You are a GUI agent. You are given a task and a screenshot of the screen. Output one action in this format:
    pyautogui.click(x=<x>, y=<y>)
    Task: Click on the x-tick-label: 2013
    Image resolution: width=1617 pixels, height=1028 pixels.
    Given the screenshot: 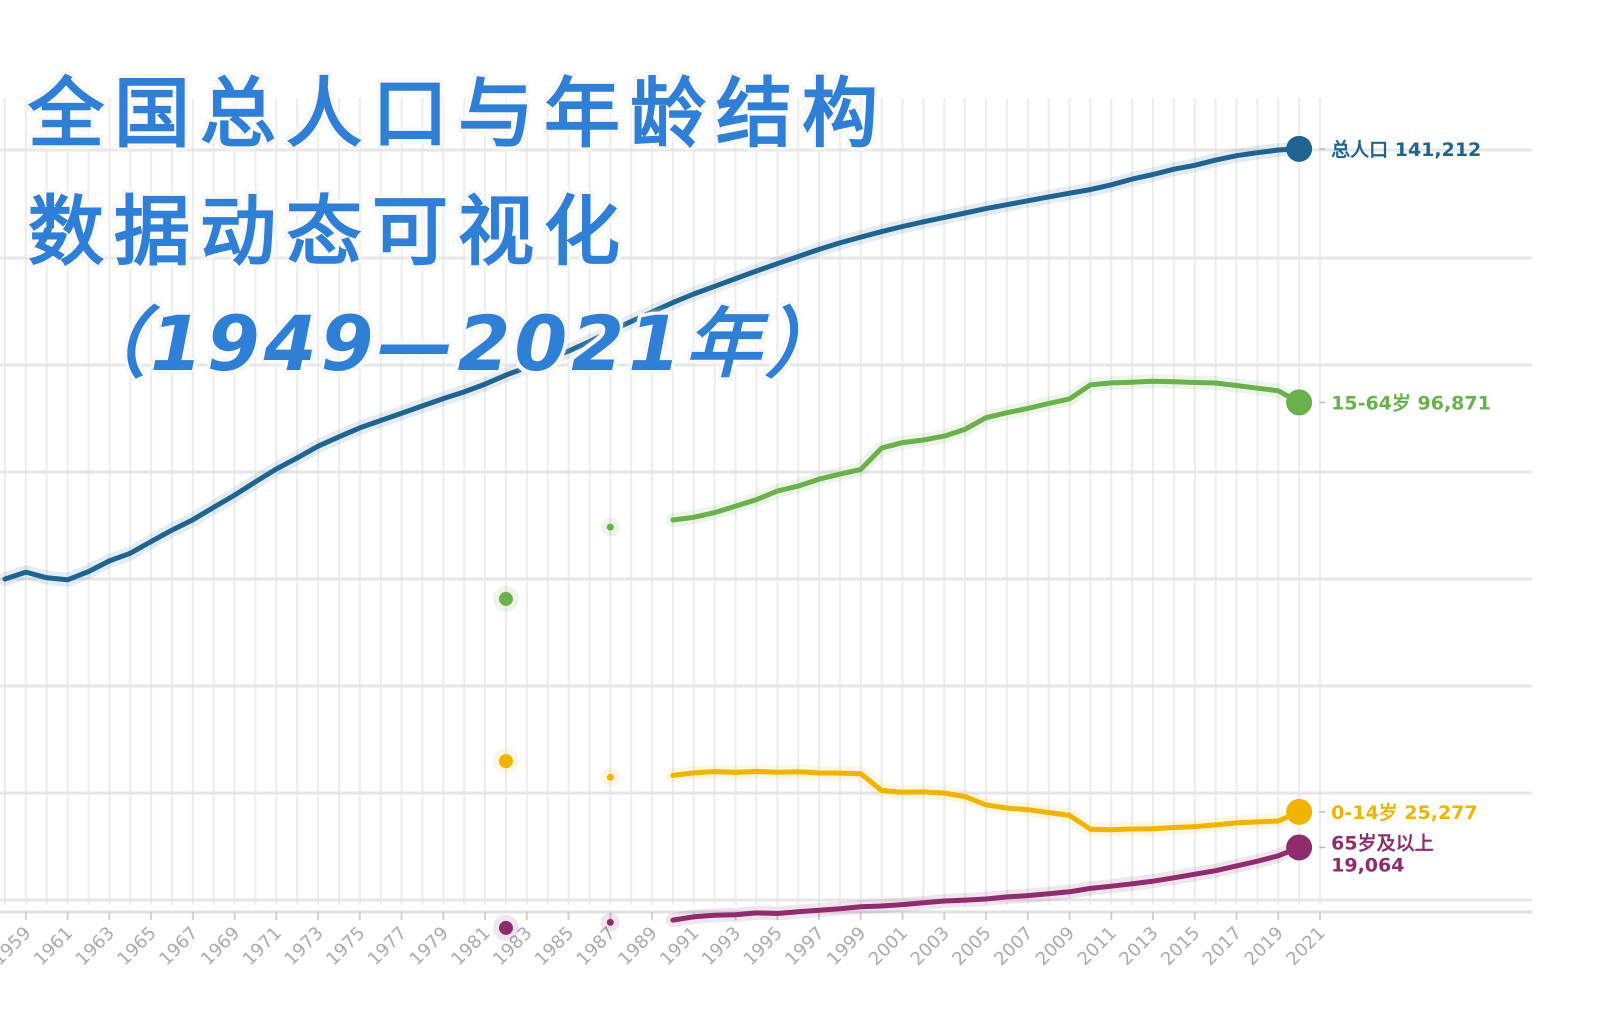 What is the action you would take?
    pyautogui.click(x=1138, y=946)
    